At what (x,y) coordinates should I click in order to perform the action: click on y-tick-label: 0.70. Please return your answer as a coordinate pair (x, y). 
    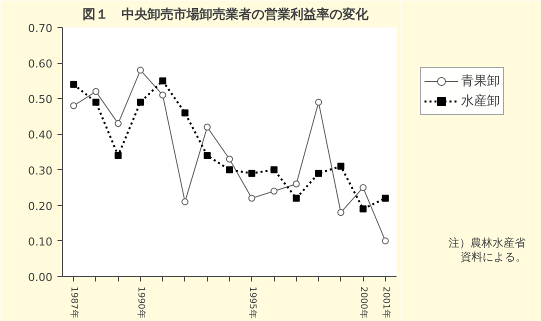
    Looking at the image, I should click on (40, 28).